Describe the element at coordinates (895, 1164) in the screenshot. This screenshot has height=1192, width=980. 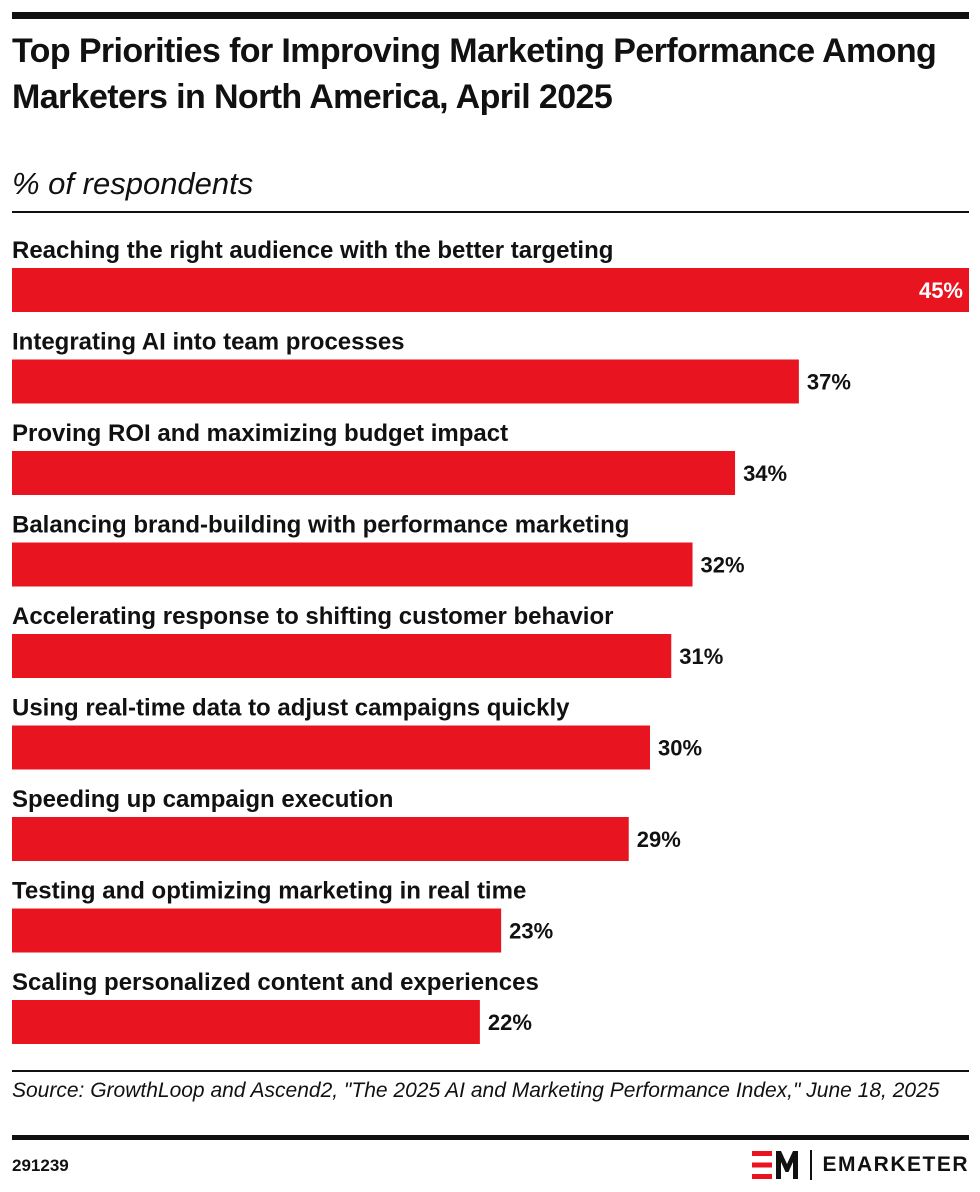
I see `brand-name: EMARKETER` at that location.